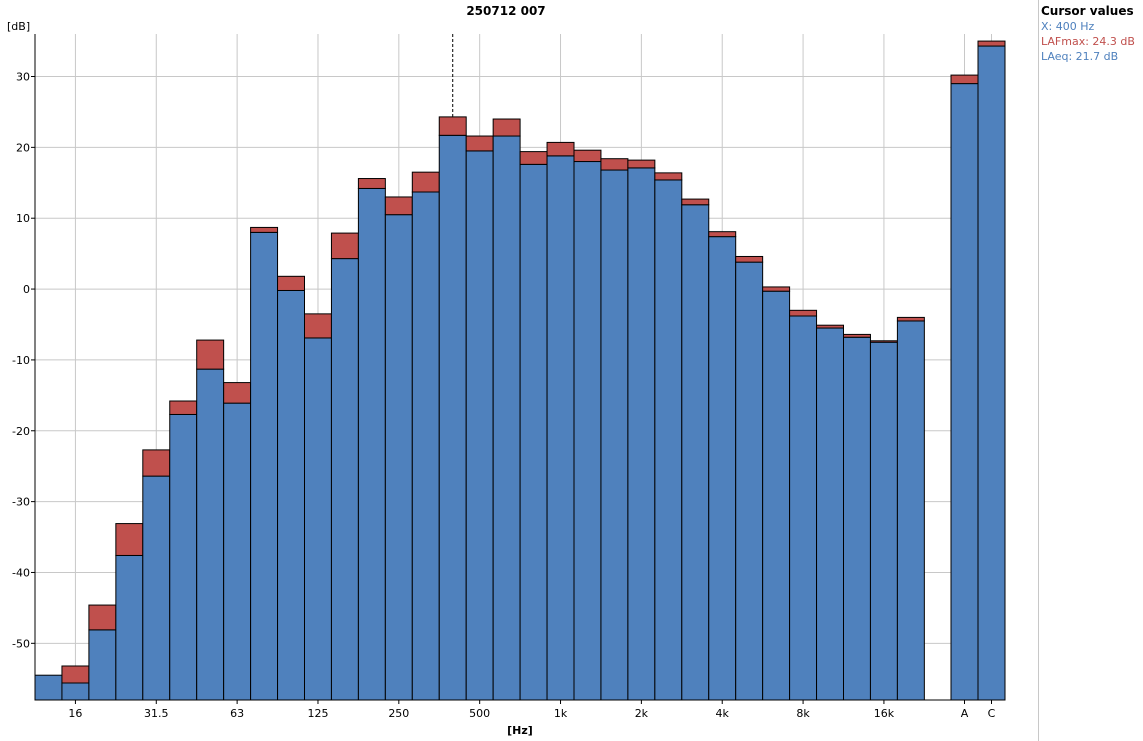  What do you see at coordinates (1068, 26) in the screenshot?
I see `cursor-x-value: X: 400 Hz` at bounding box center [1068, 26].